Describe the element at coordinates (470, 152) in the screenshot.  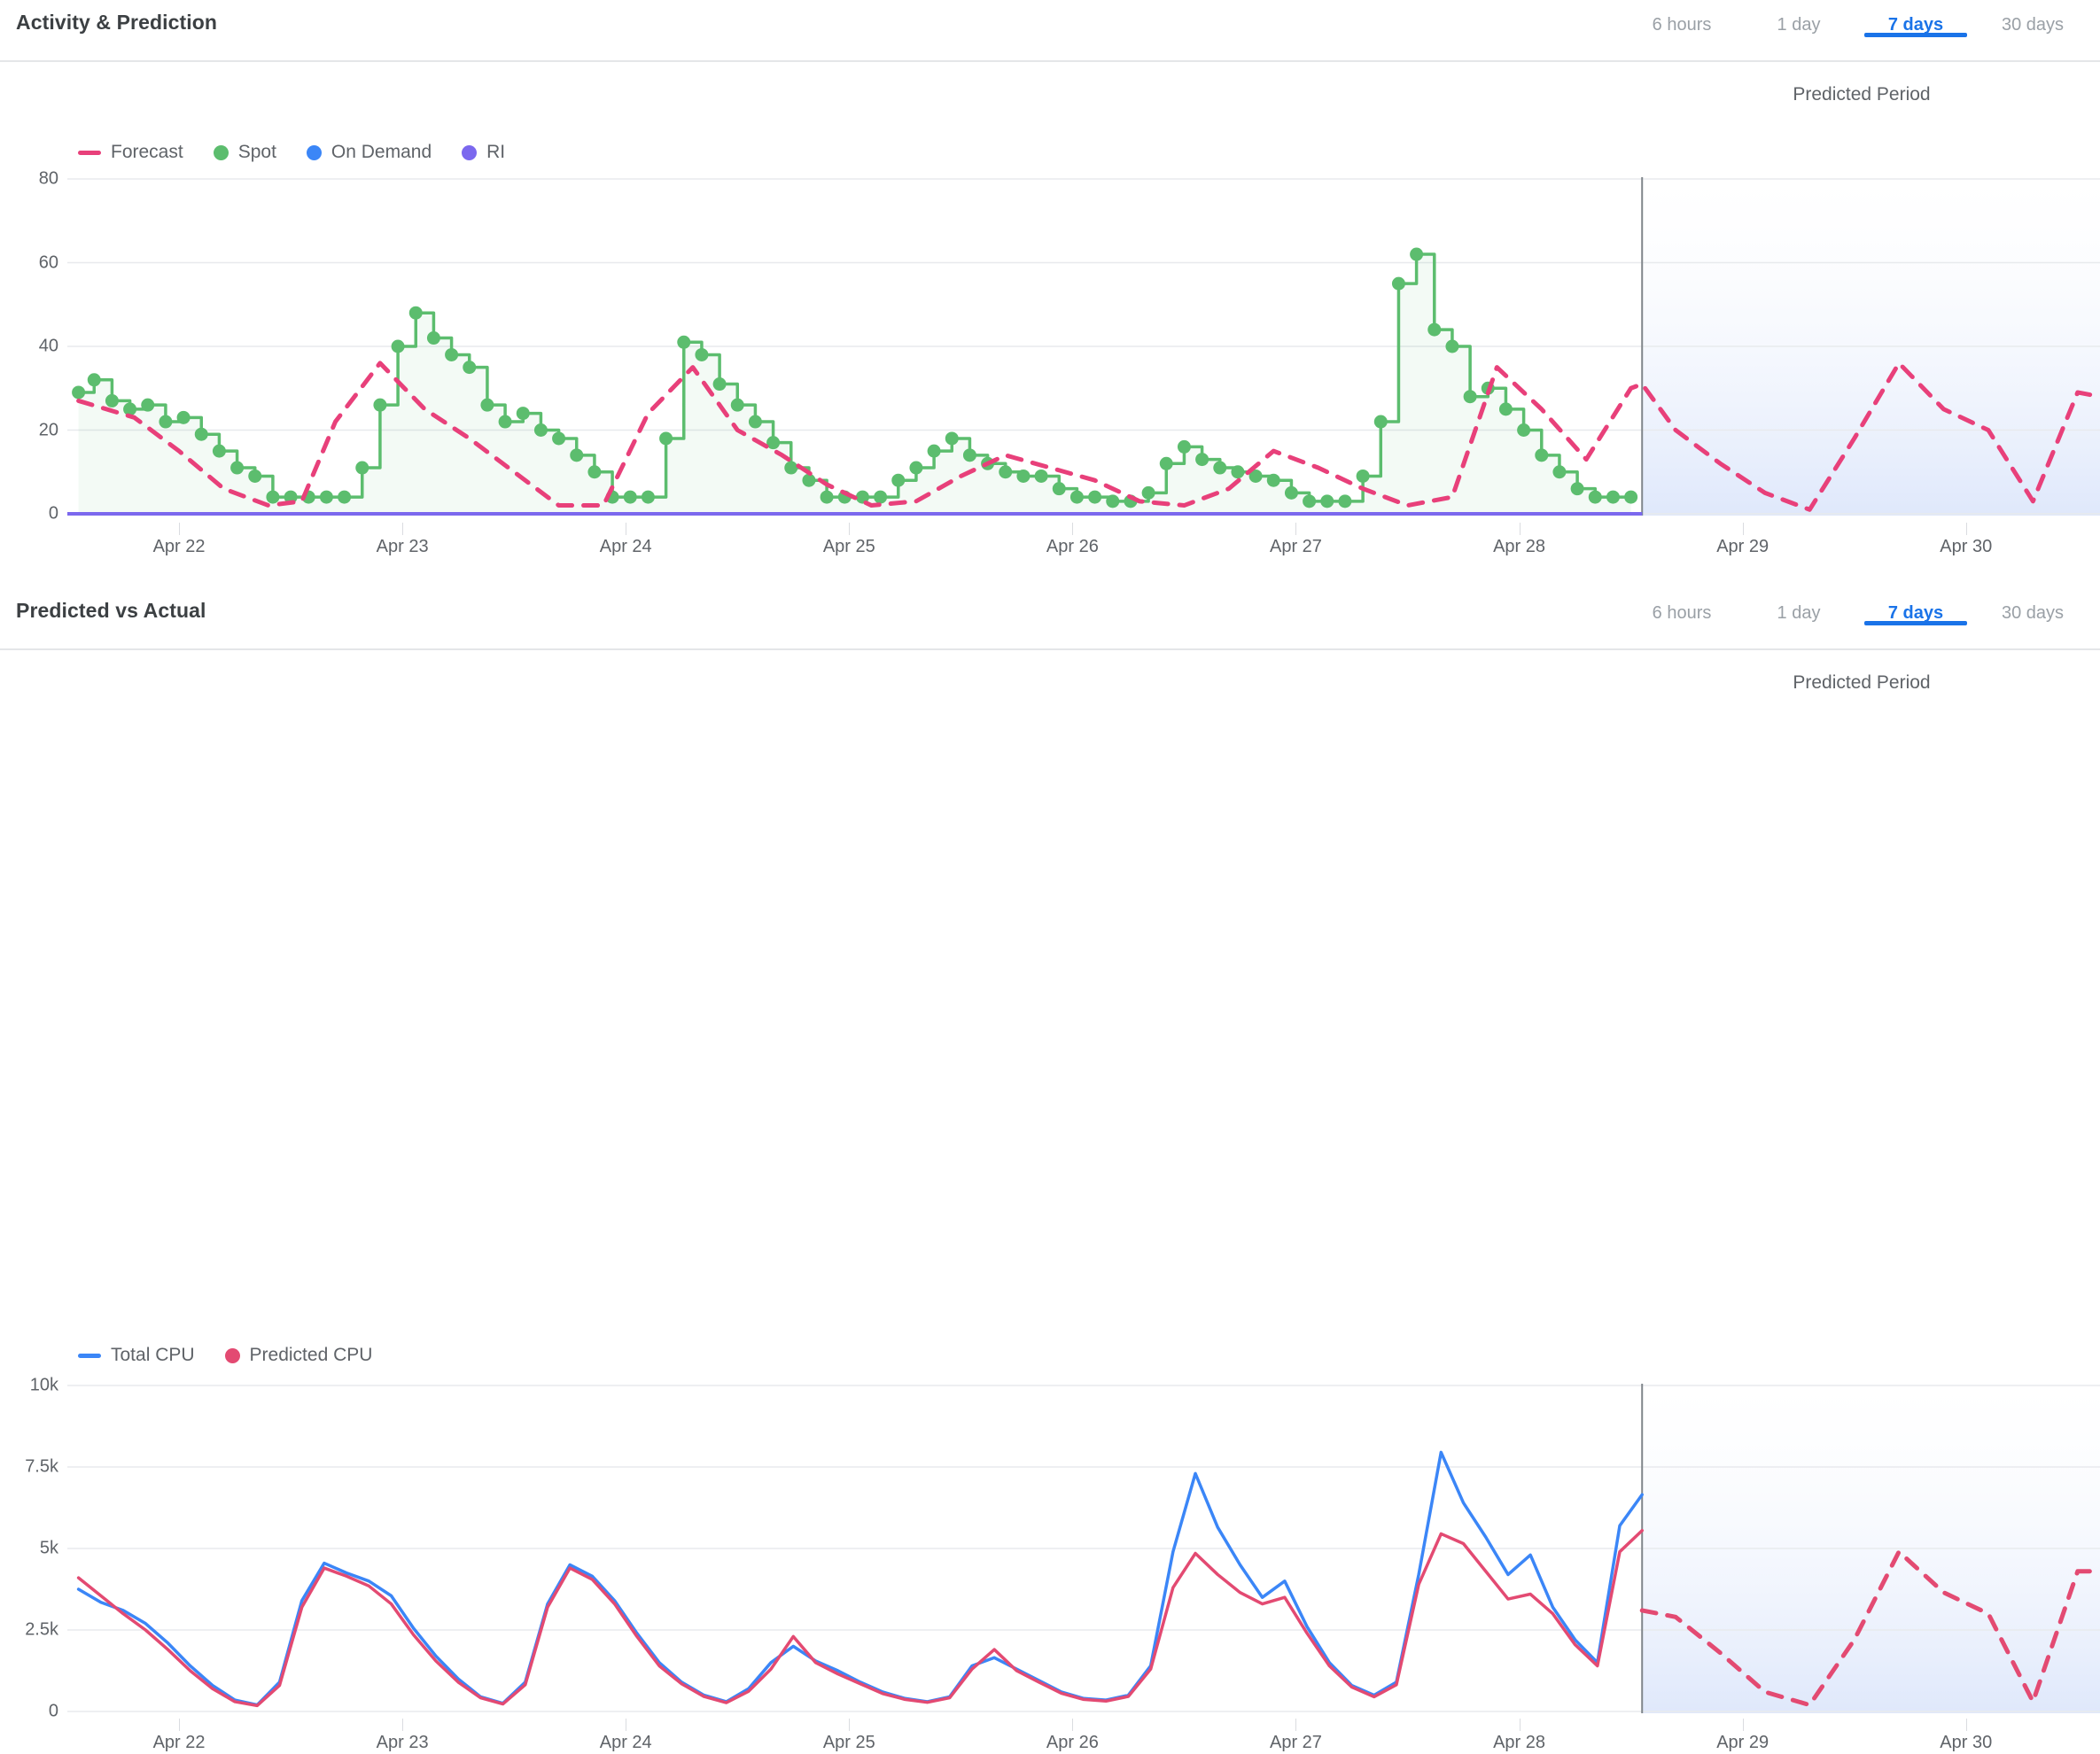
I see `ri-dot-swatch-icon` at that location.